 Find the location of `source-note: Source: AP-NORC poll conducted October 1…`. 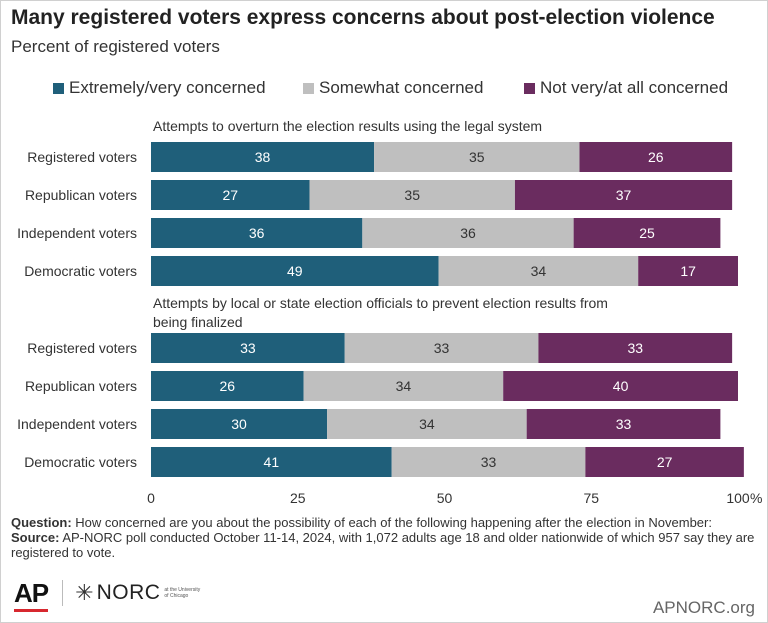

source-note: Source: AP-NORC poll conducted October 1… is located at coordinates (383, 545).